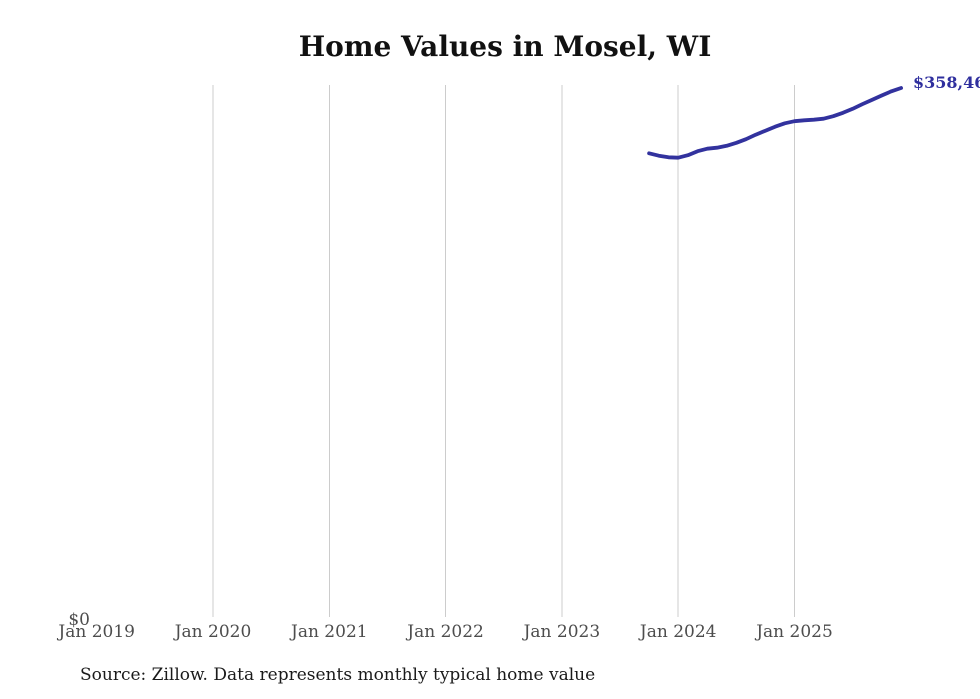  Describe the element at coordinates (79, 620) in the screenshot. I see `y-axis-zero-label: $0` at that location.